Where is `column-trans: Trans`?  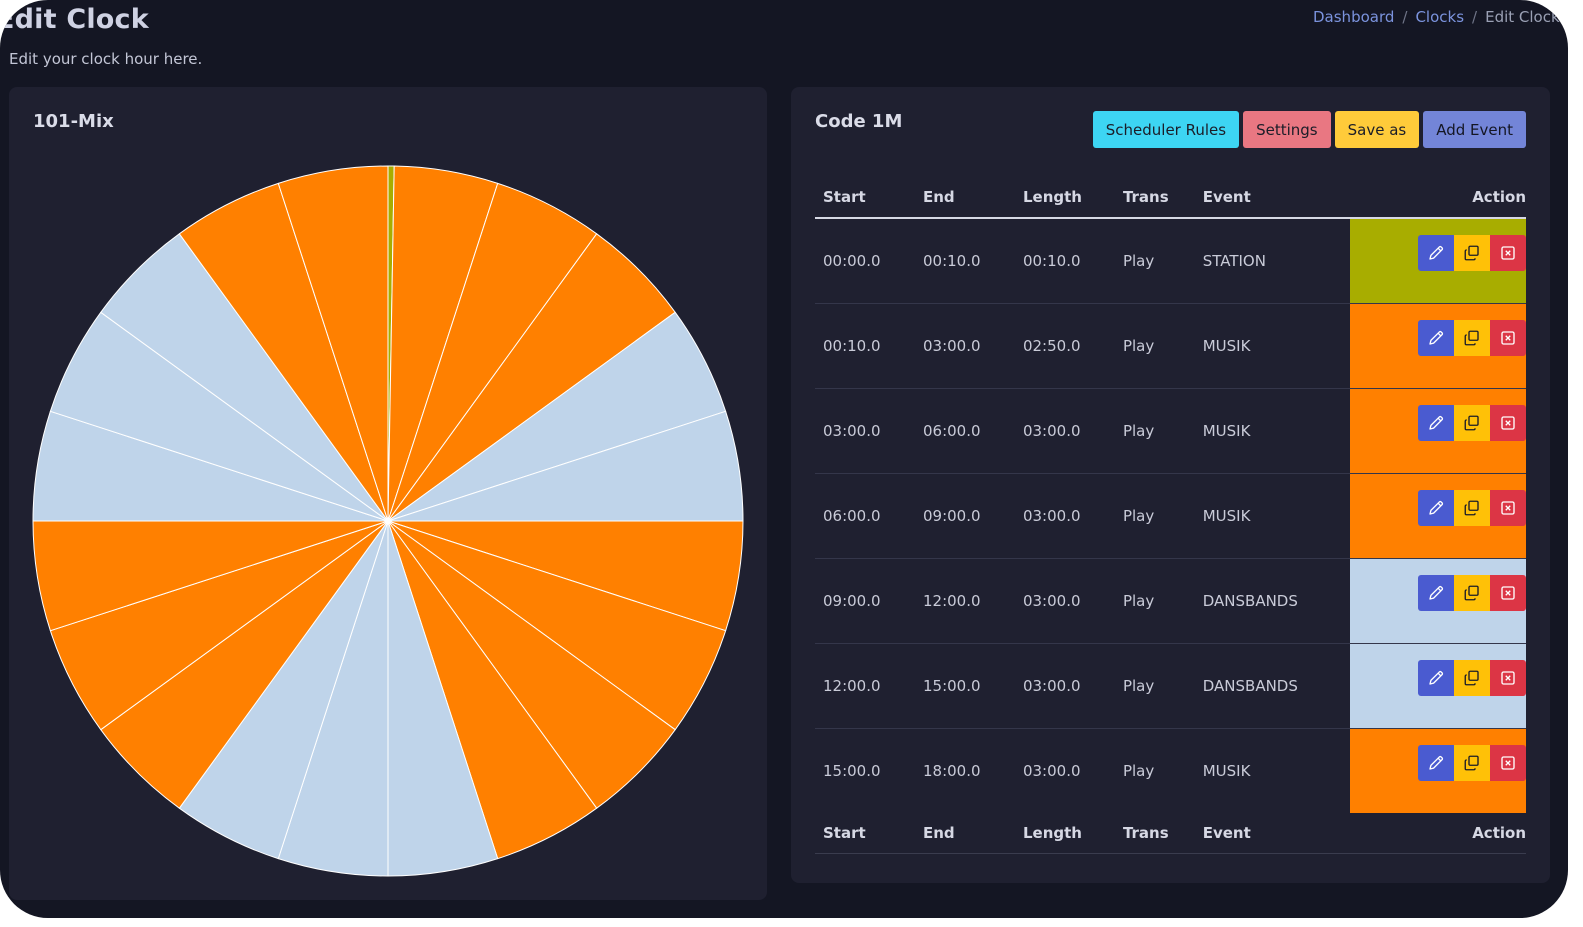 column-trans: Trans is located at coordinates (1154, 198).